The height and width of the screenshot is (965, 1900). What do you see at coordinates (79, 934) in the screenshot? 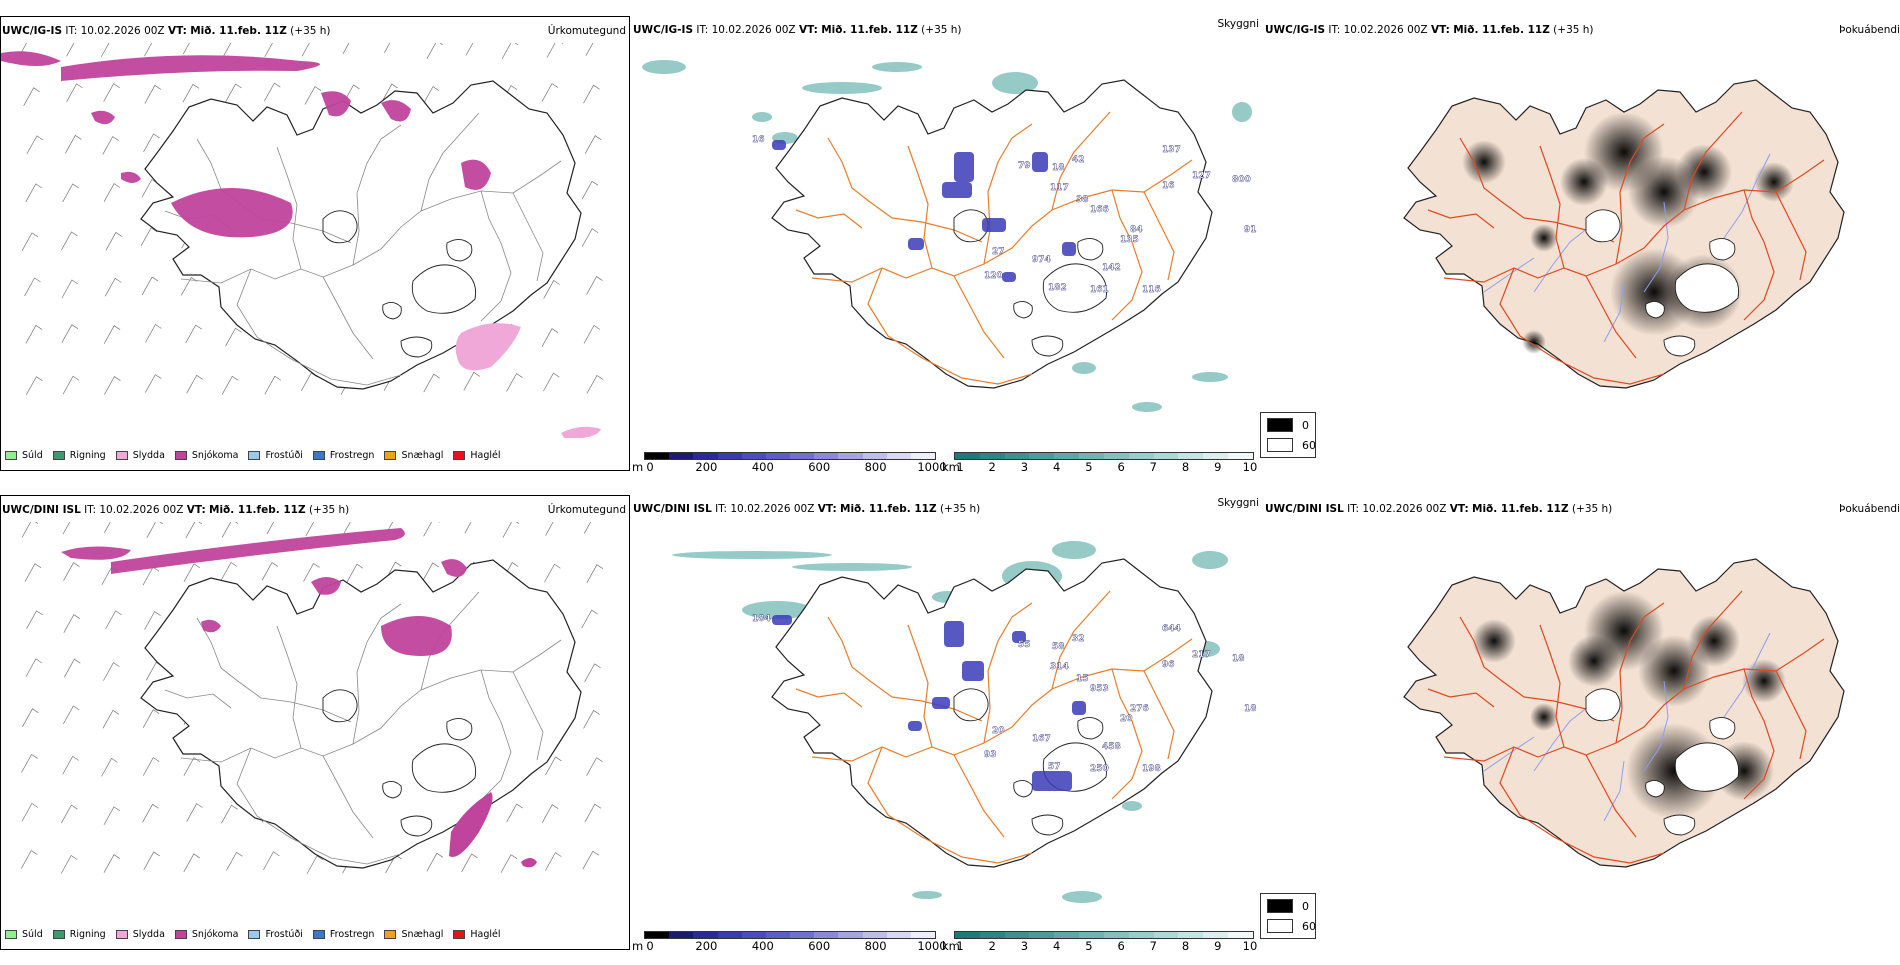
I see `legend-item: Rigning` at bounding box center [79, 934].